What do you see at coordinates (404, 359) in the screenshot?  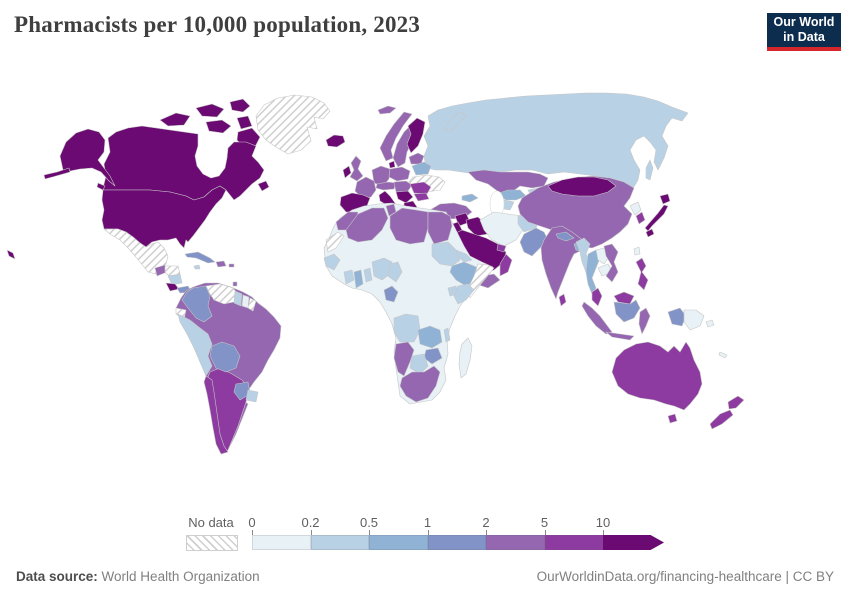 I see `country-namibia` at bounding box center [404, 359].